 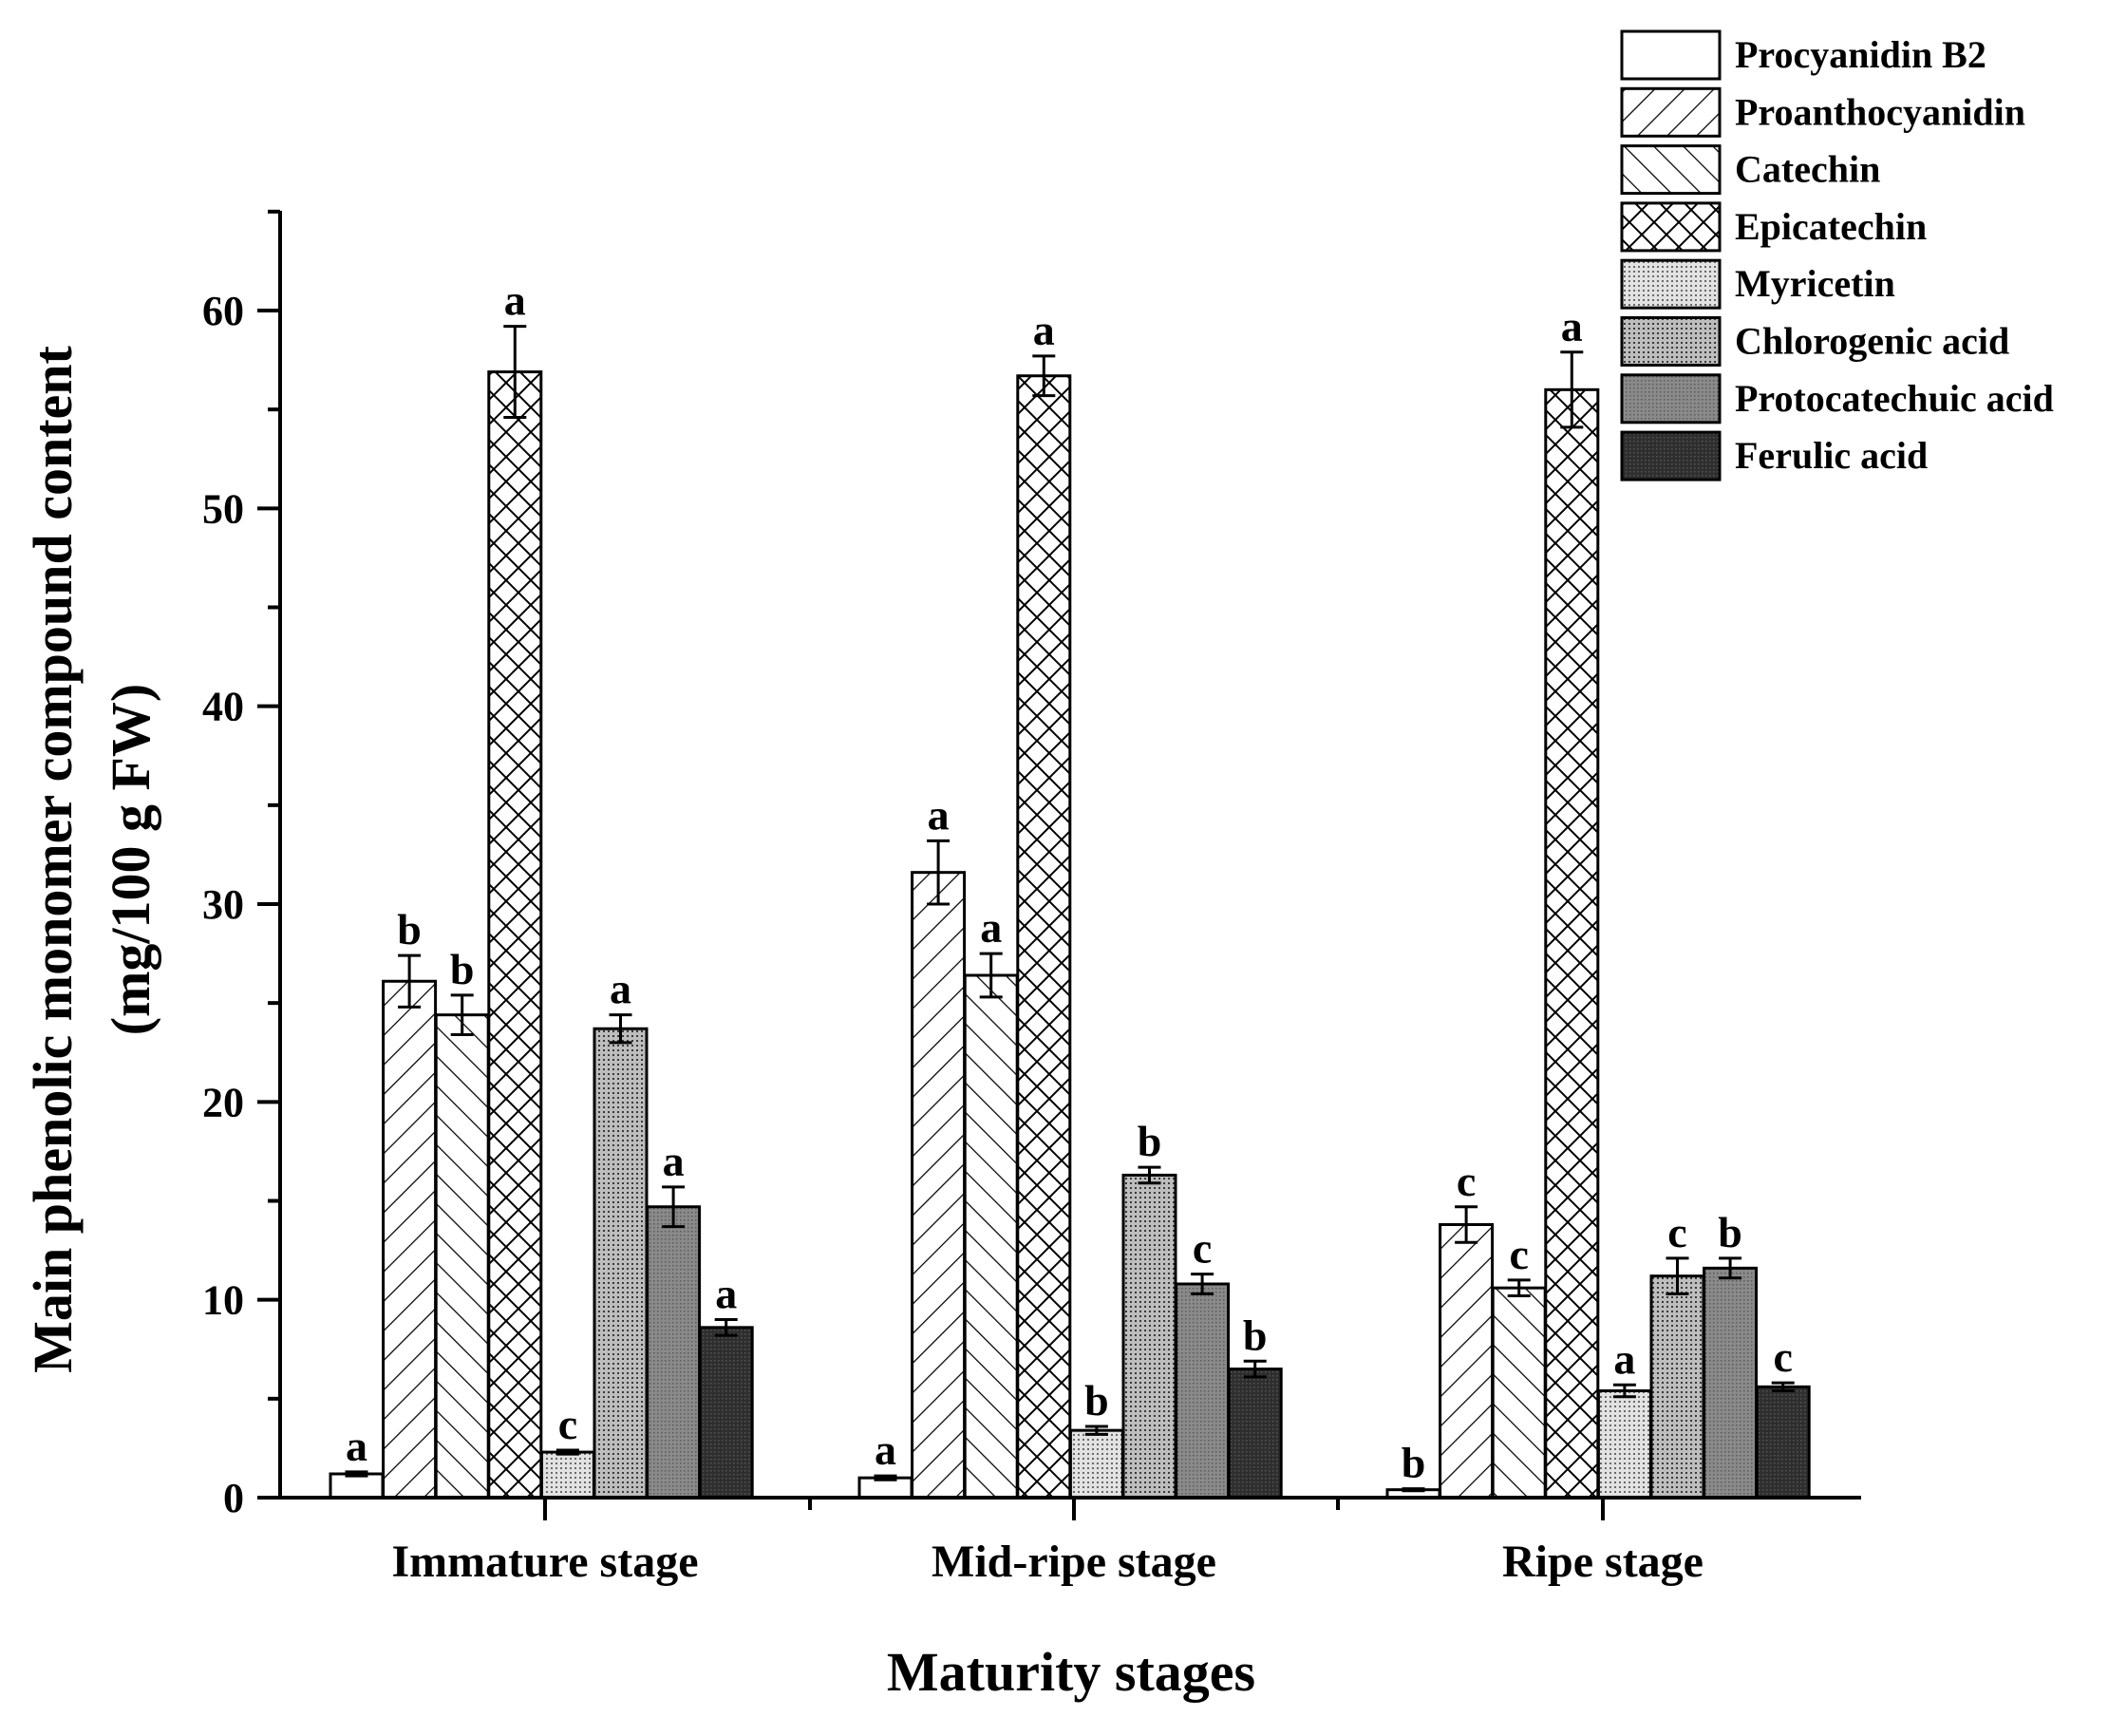 What do you see at coordinates (1807, 169) in the screenshot?
I see `legend-label: Catechin` at bounding box center [1807, 169].